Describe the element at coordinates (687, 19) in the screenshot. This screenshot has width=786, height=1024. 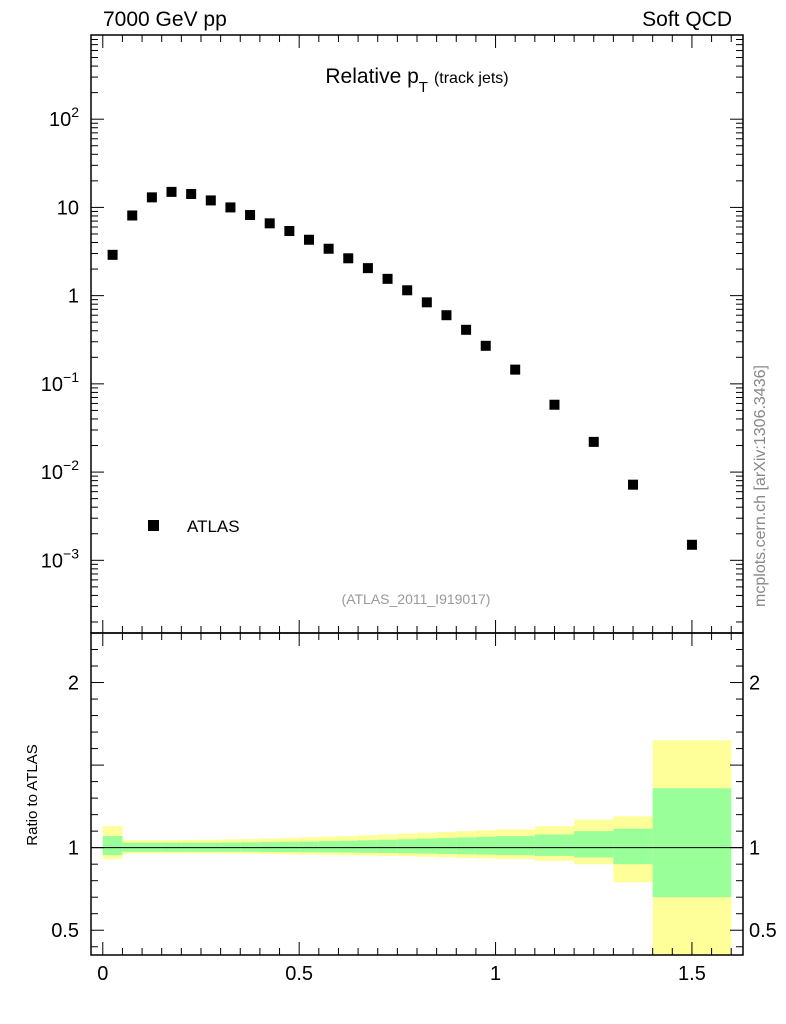
I see `header-right: Soft QCD` at that location.